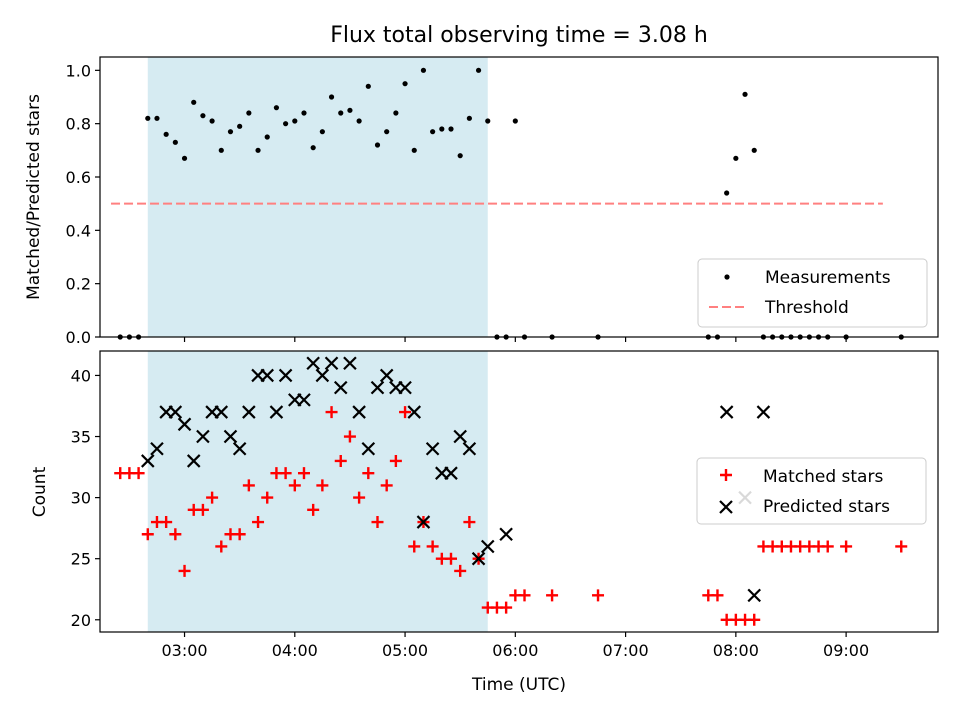 This screenshot has height=720, width=960. Describe the element at coordinates (828, 278) in the screenshot. I see `legend-measurements-label: Measurements` at that location.